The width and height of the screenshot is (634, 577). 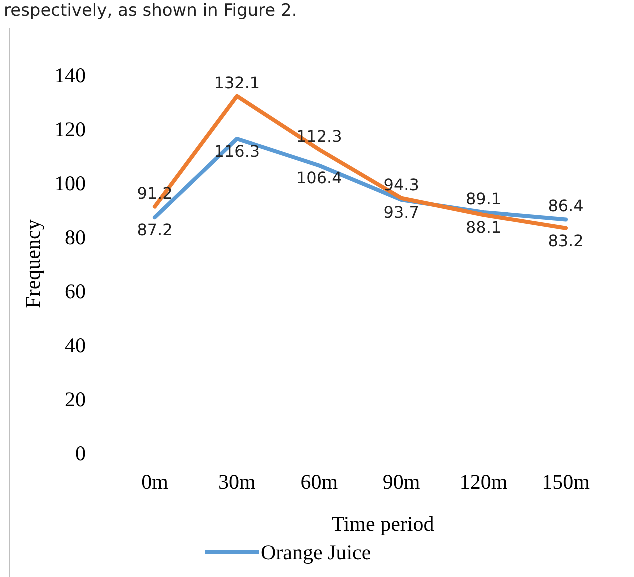 I want to click on y-tick-label: 0, so click(x=81, y=453).